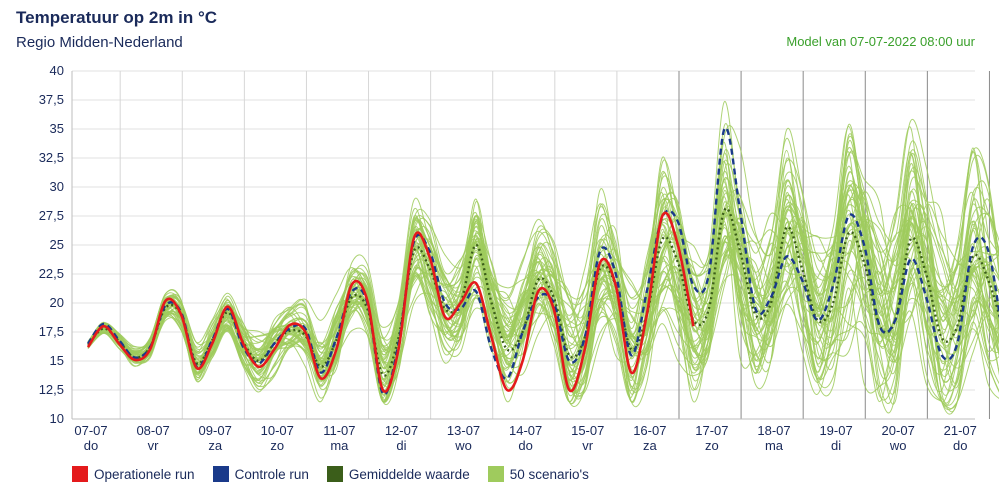 This screenshot has height=494, width=999. What do you see at coordinates (51, 389) in the screenshot?
I see `y-tick-label: 12,5` at bounding box center [51, 389].